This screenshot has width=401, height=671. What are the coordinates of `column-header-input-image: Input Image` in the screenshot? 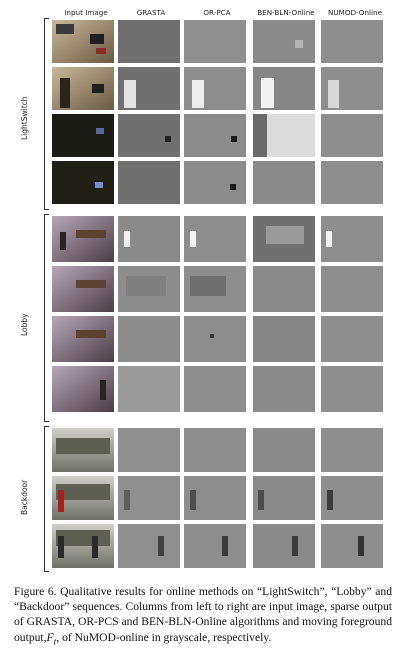 It's located at (86, 12).